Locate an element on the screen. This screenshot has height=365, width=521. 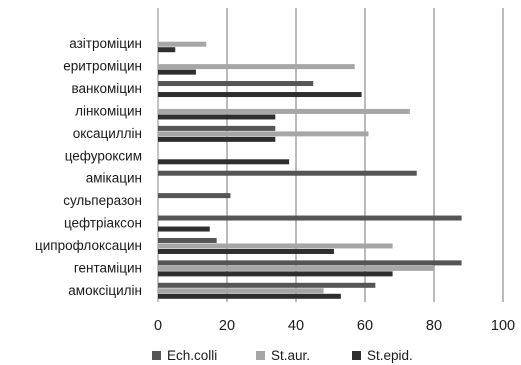
x-tick-label: 80 is located at coordinates (434, 326).